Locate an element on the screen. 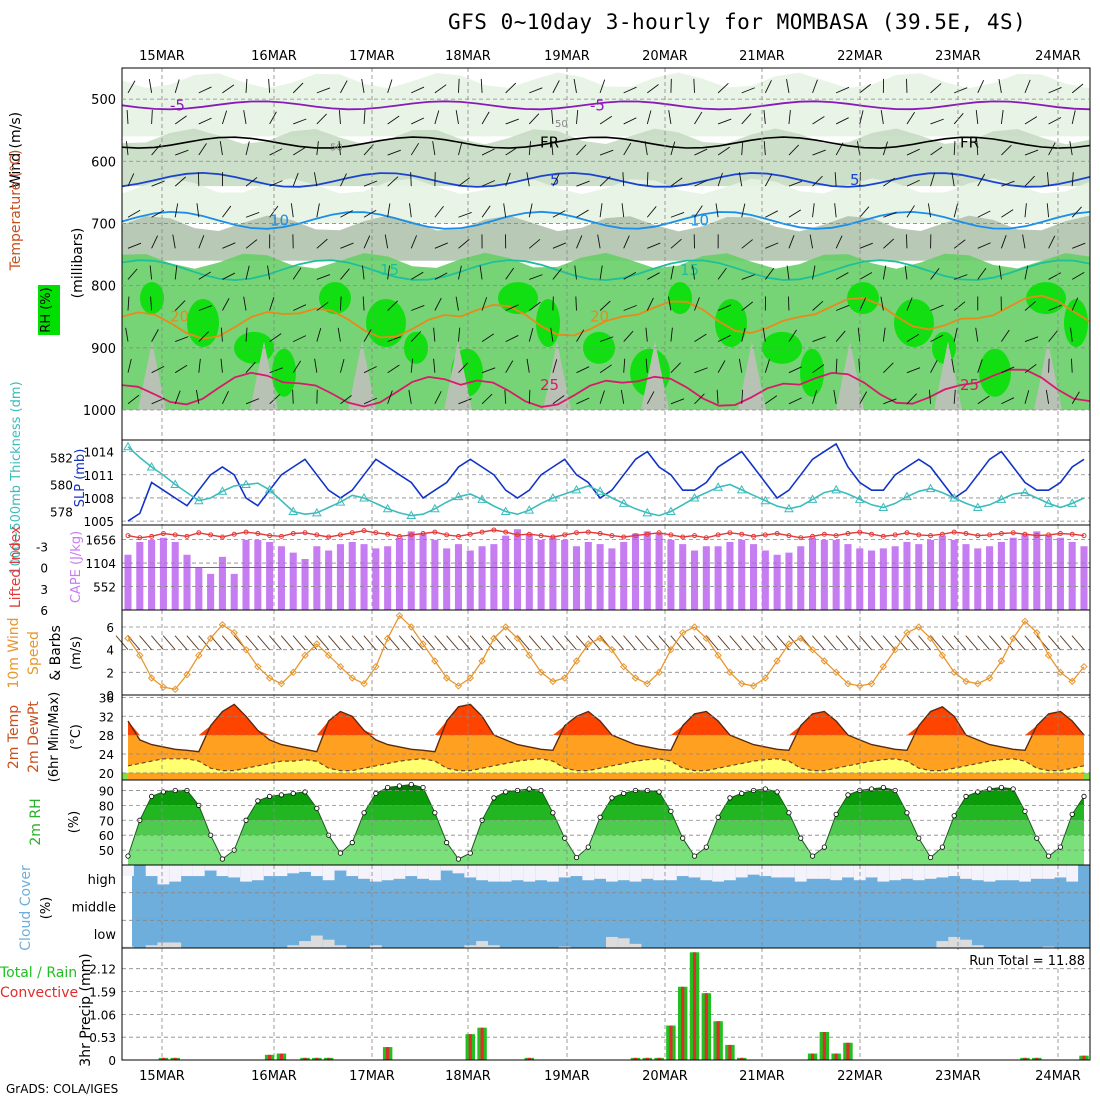  temp-tick: 28 is located at coordinates (106, 736).